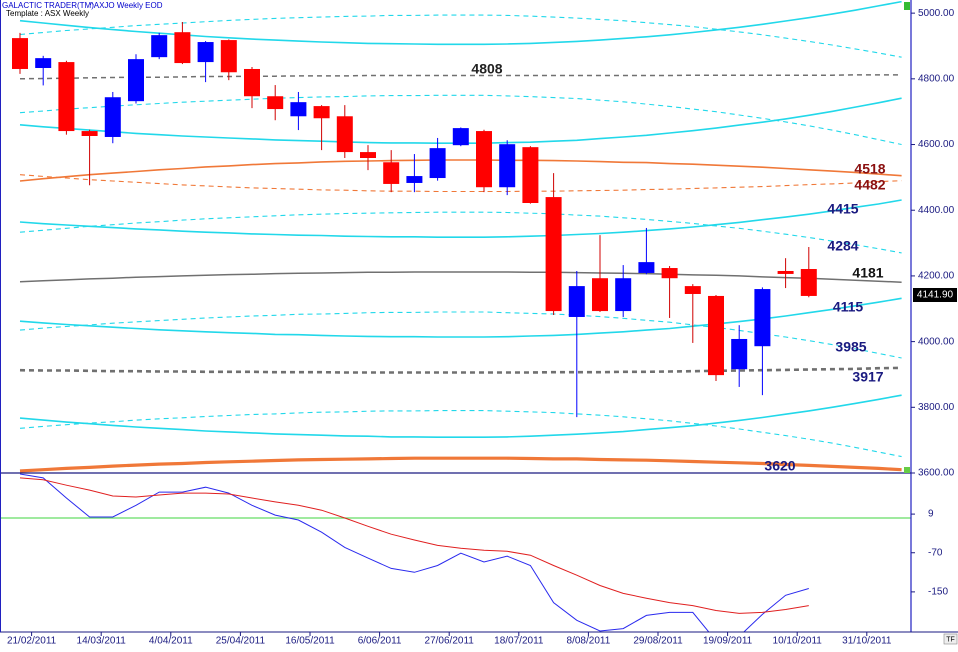  What do you see at coordinates (867, 273) in the screenshot?
I see `level-label: 4181` at bounding box center [867, 273].